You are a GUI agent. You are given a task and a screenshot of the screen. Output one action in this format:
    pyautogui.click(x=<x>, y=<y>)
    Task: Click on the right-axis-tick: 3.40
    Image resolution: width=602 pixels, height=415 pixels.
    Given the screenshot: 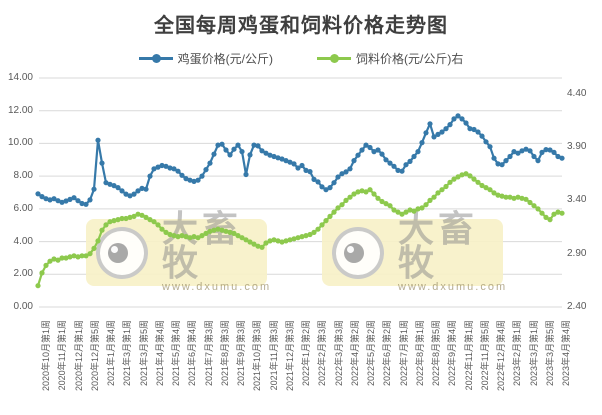 What is the action you would take?
    pyautogui.click(x=577, y=200)
    